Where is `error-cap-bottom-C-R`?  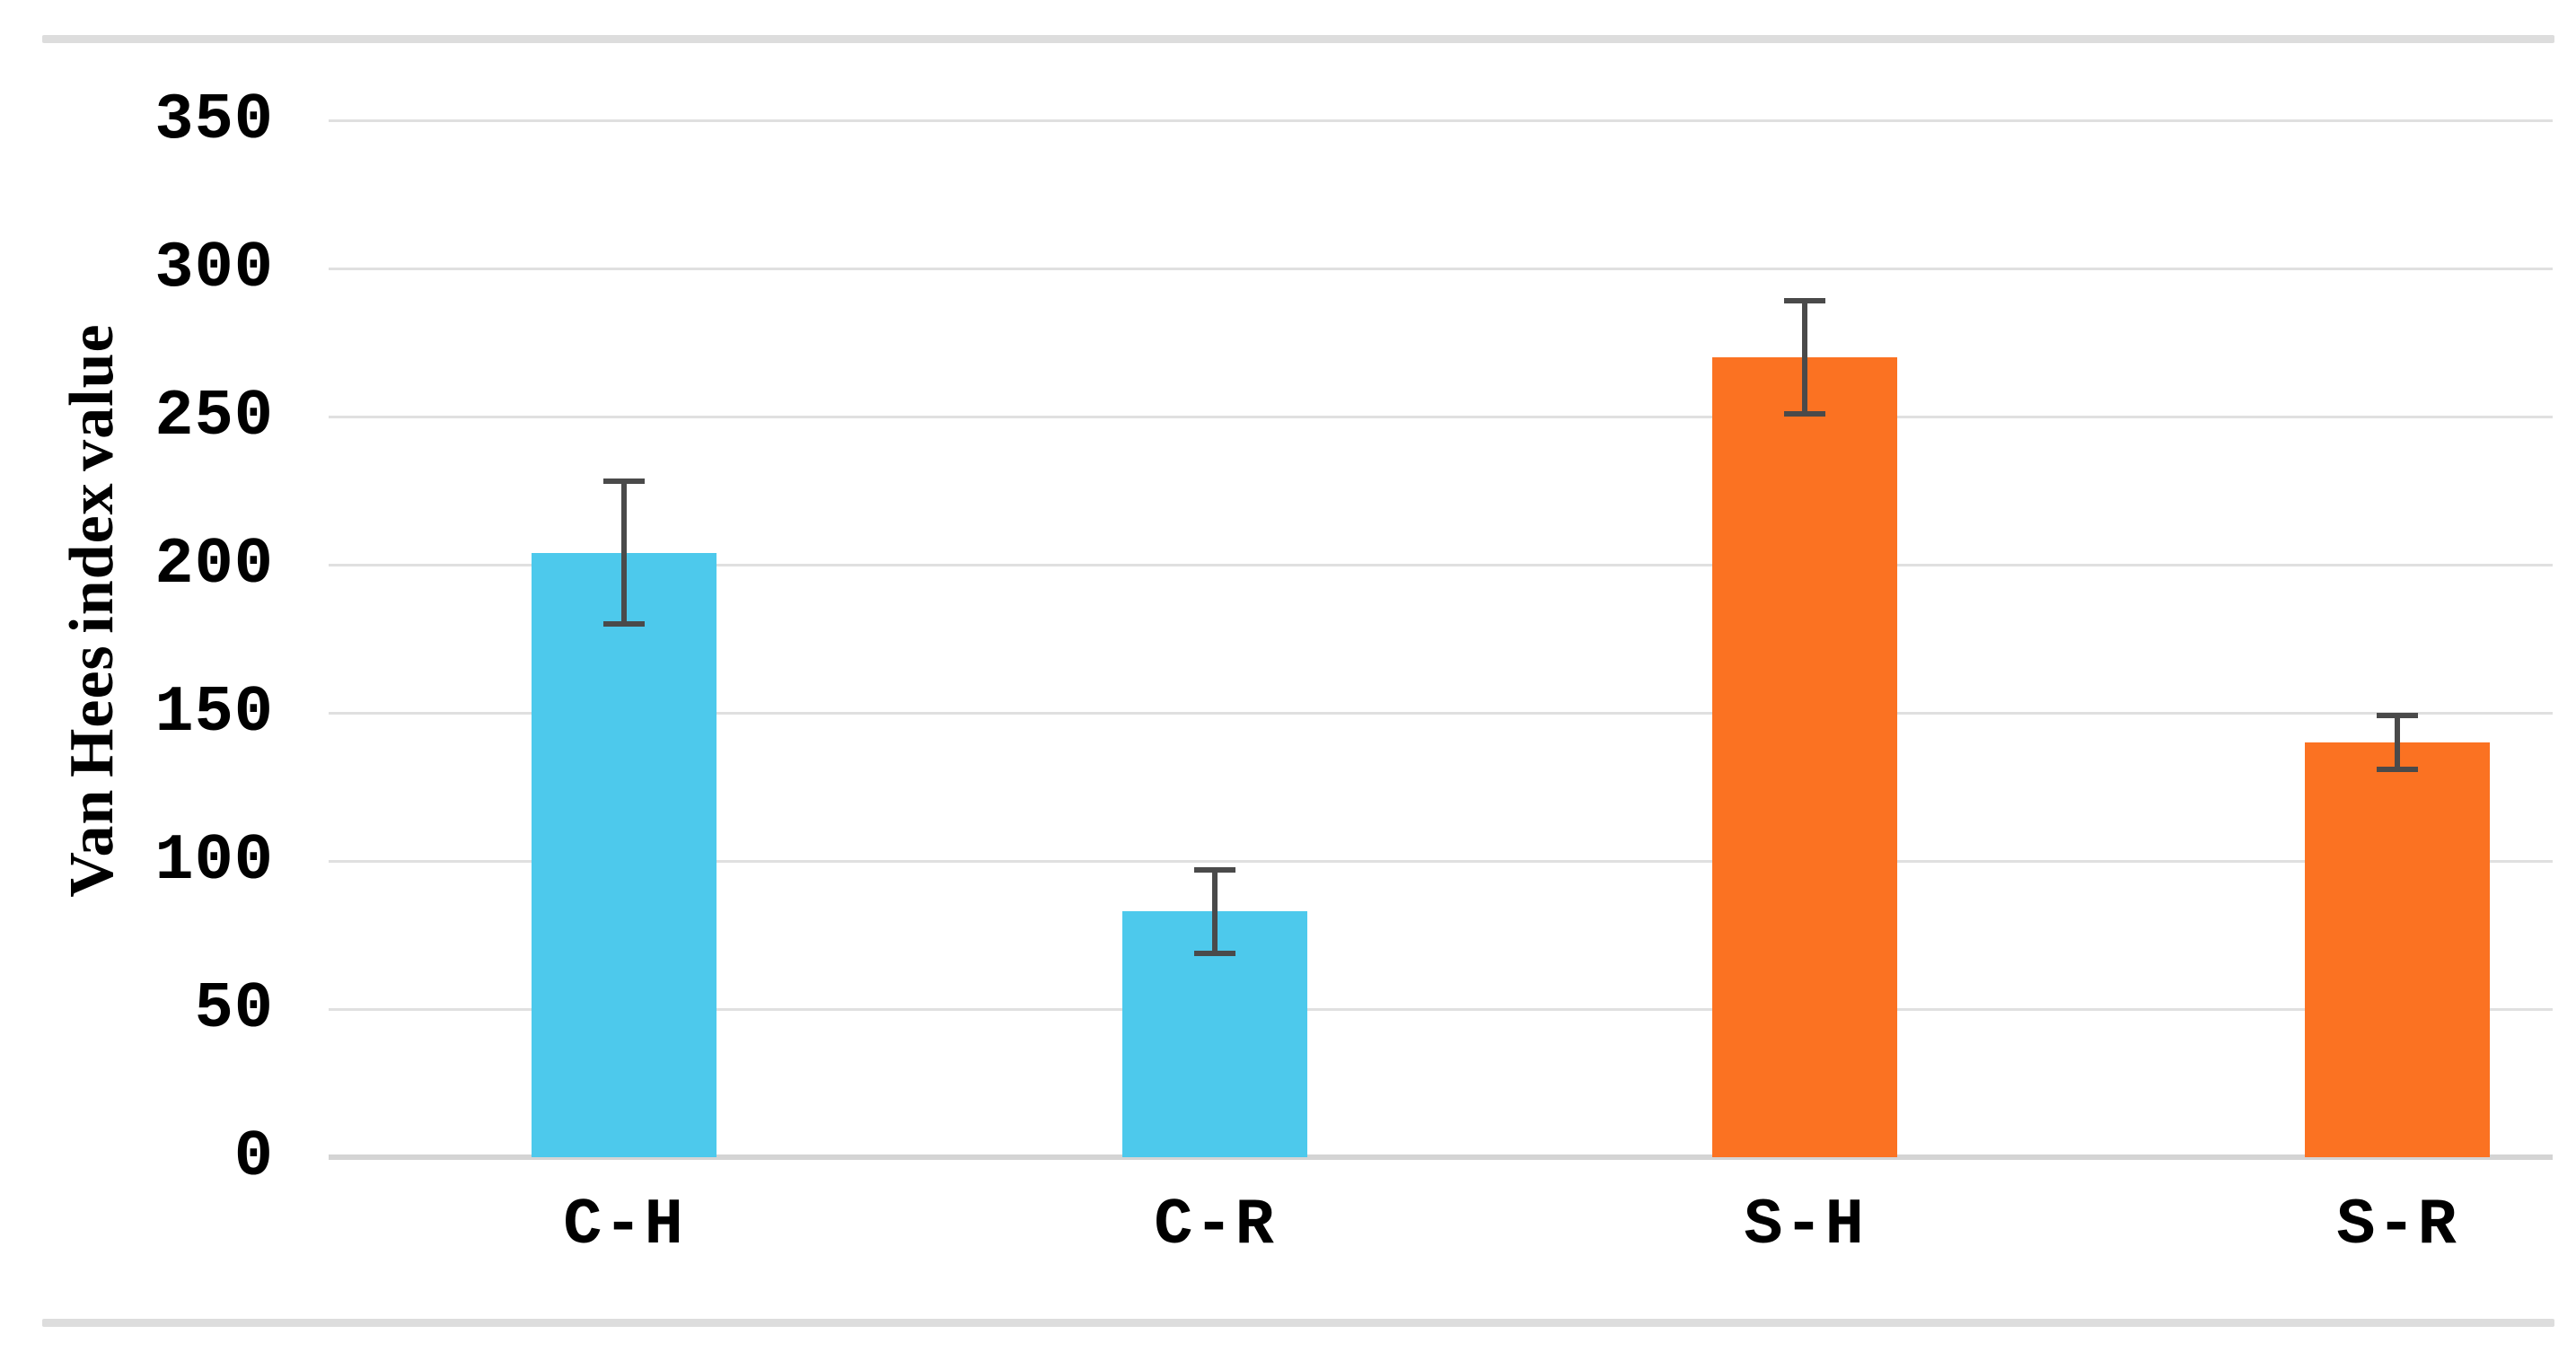
error-cap-bottom-C-R is located at coordinates (1214, 953).